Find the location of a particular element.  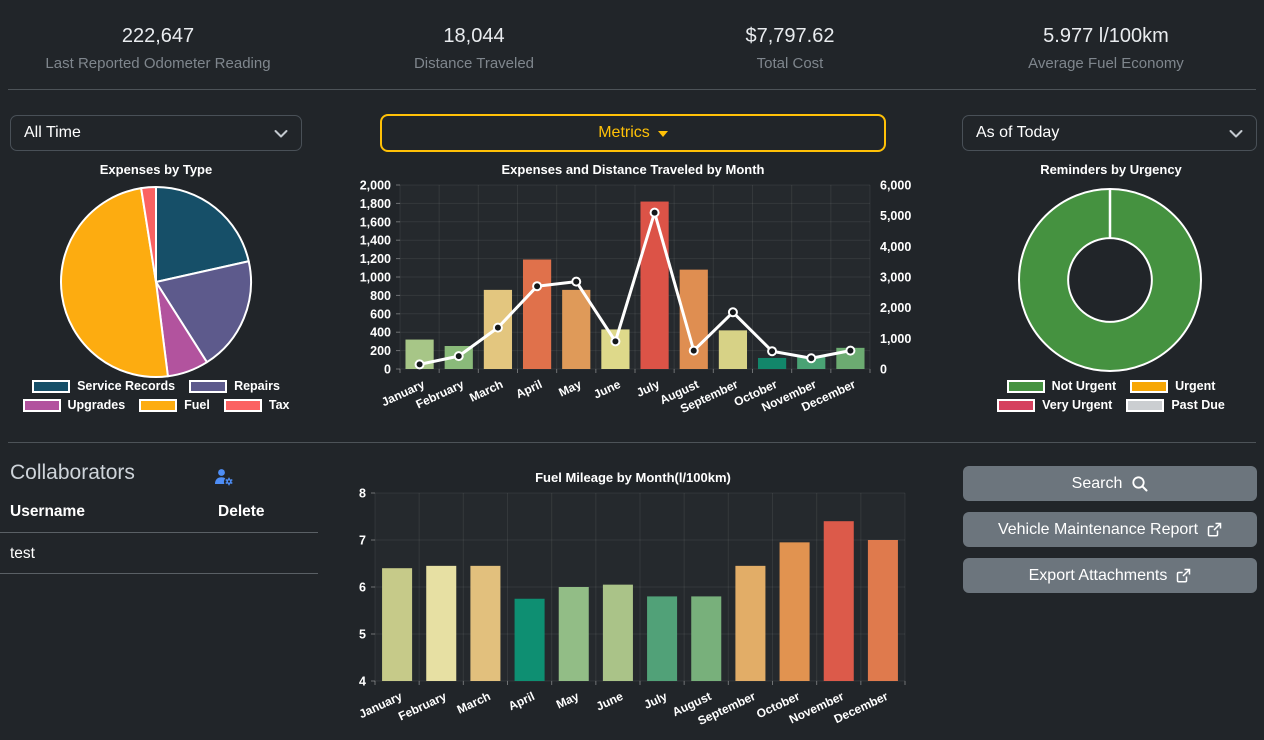

search-button: Search is located at coordinates (1110, 483).